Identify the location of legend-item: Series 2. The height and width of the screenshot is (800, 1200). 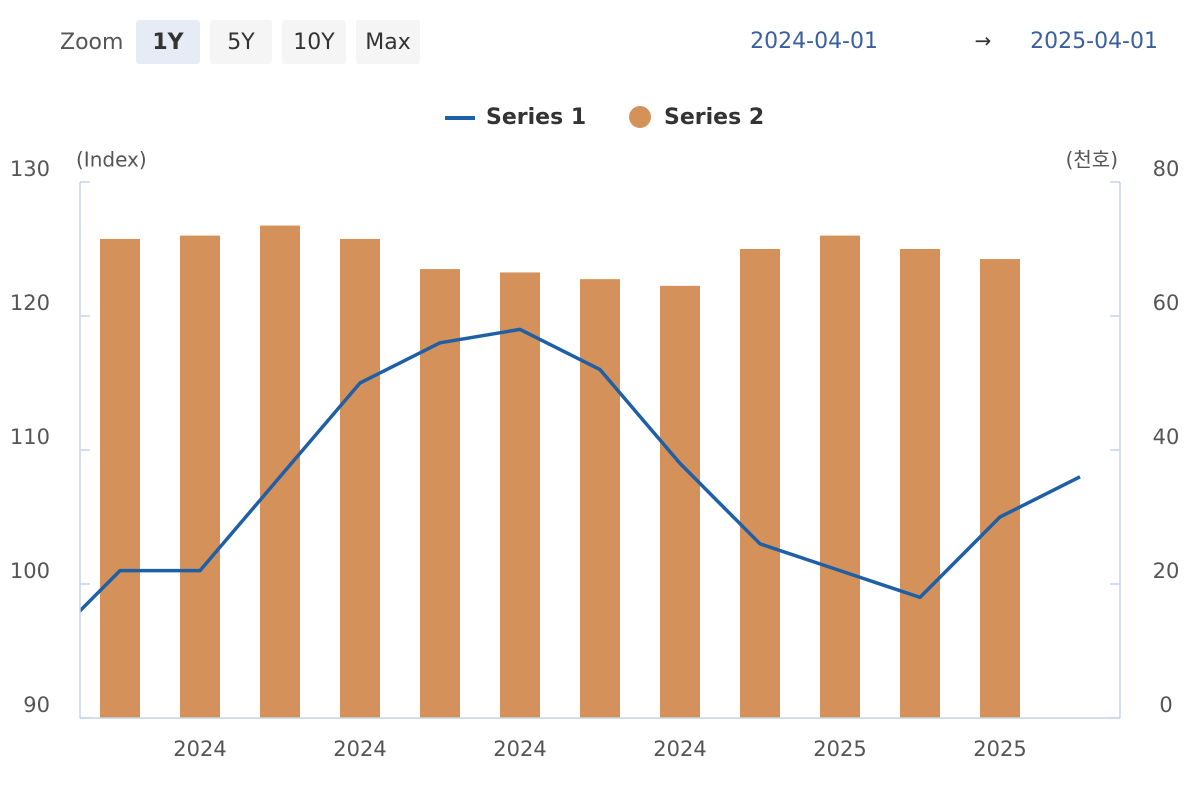
(696, 117).